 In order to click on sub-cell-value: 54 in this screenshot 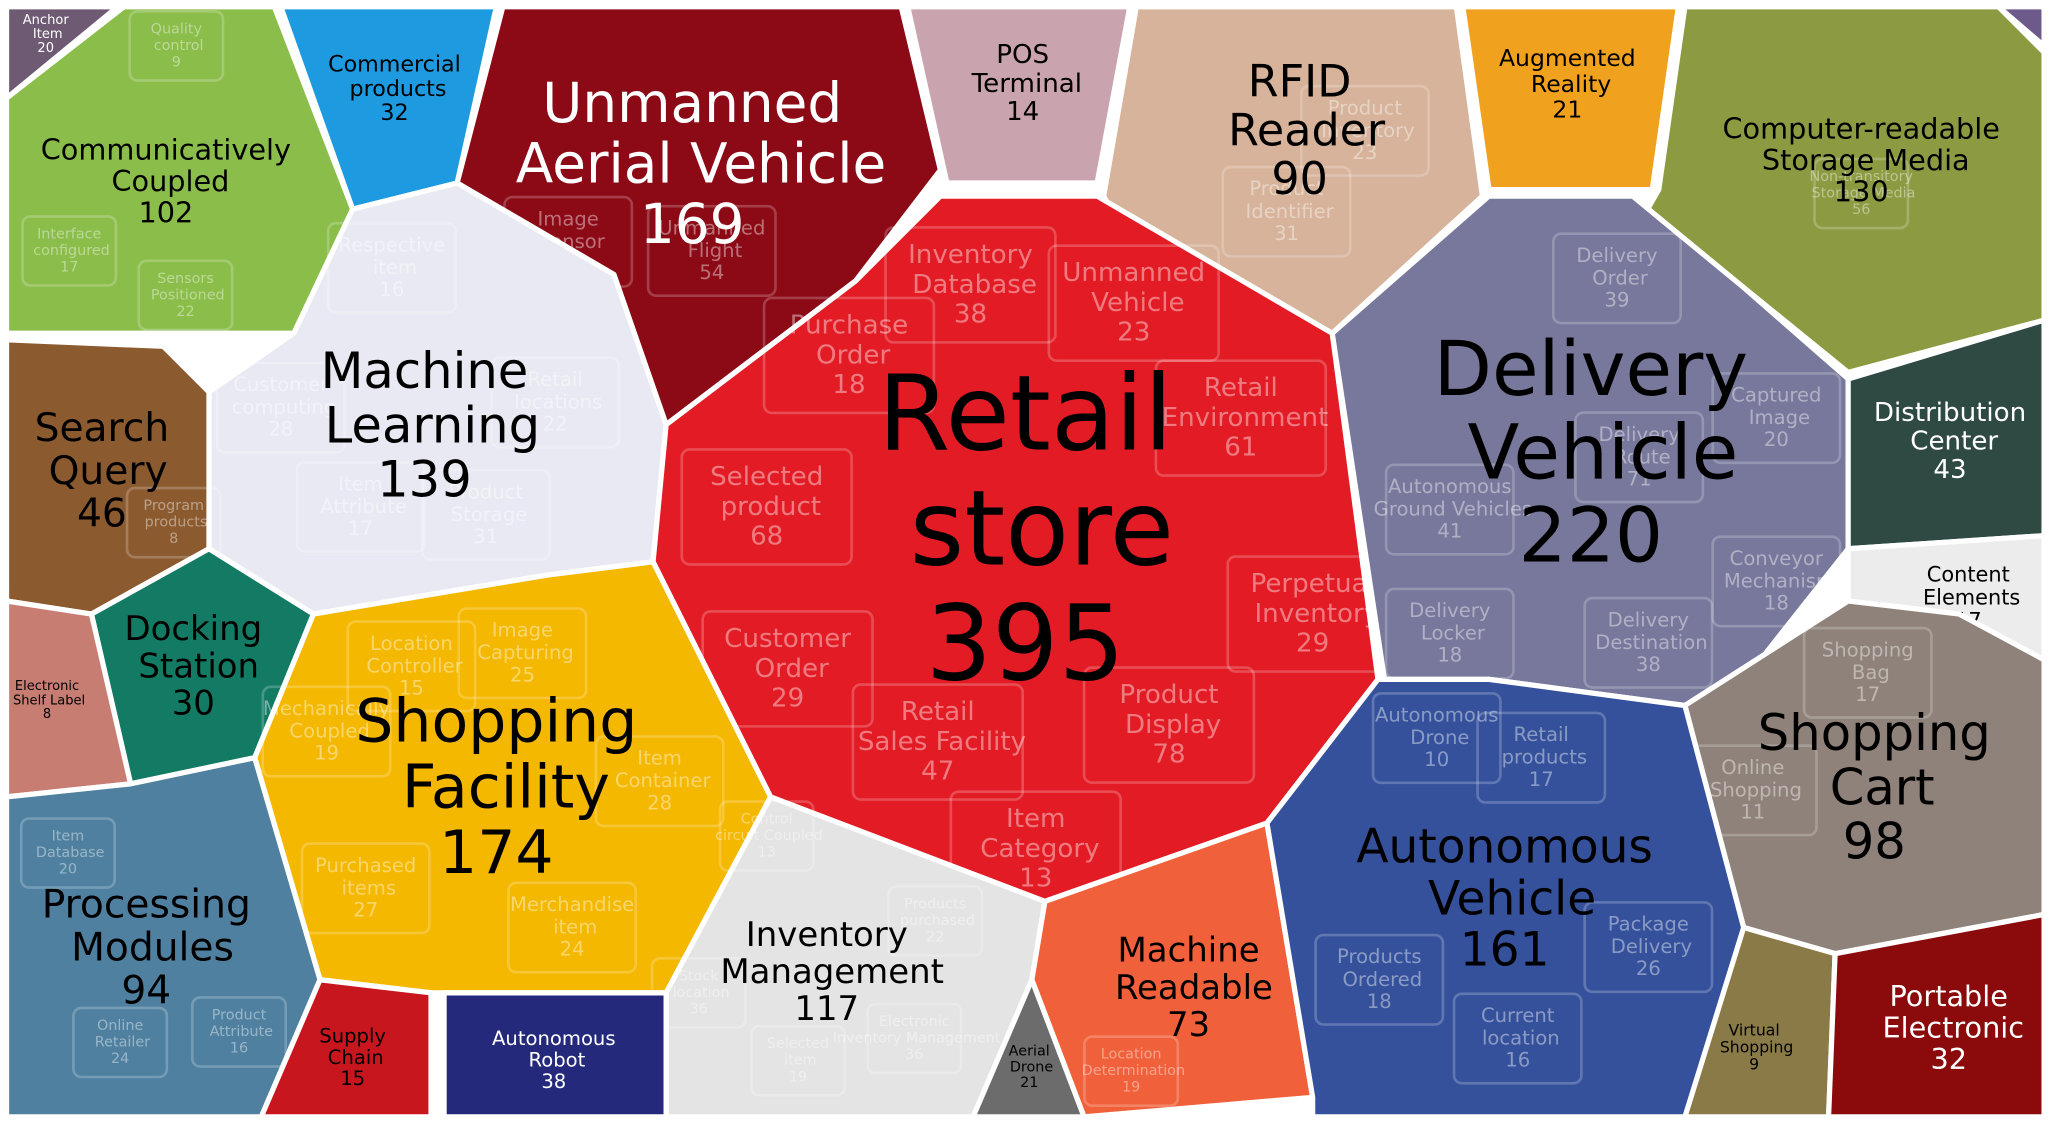, I will do `click(711, 272)`.